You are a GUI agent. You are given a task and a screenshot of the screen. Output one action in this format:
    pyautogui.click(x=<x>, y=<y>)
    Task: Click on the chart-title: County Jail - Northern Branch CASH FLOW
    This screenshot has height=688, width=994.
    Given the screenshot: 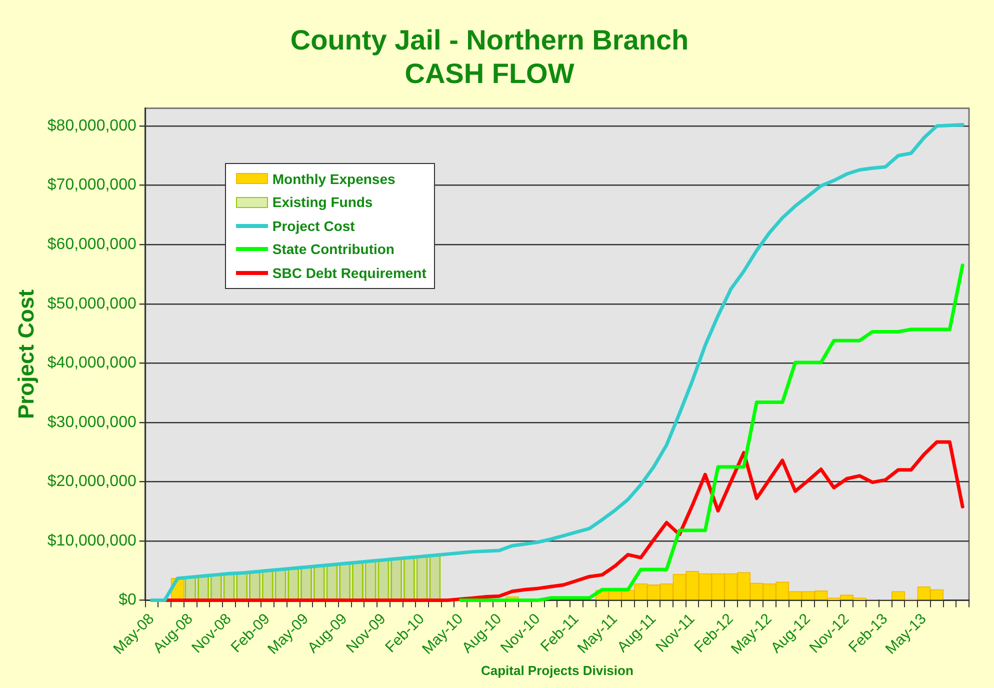 What is the action you would take?
    pyautogui.click(x=489, y=57)
    